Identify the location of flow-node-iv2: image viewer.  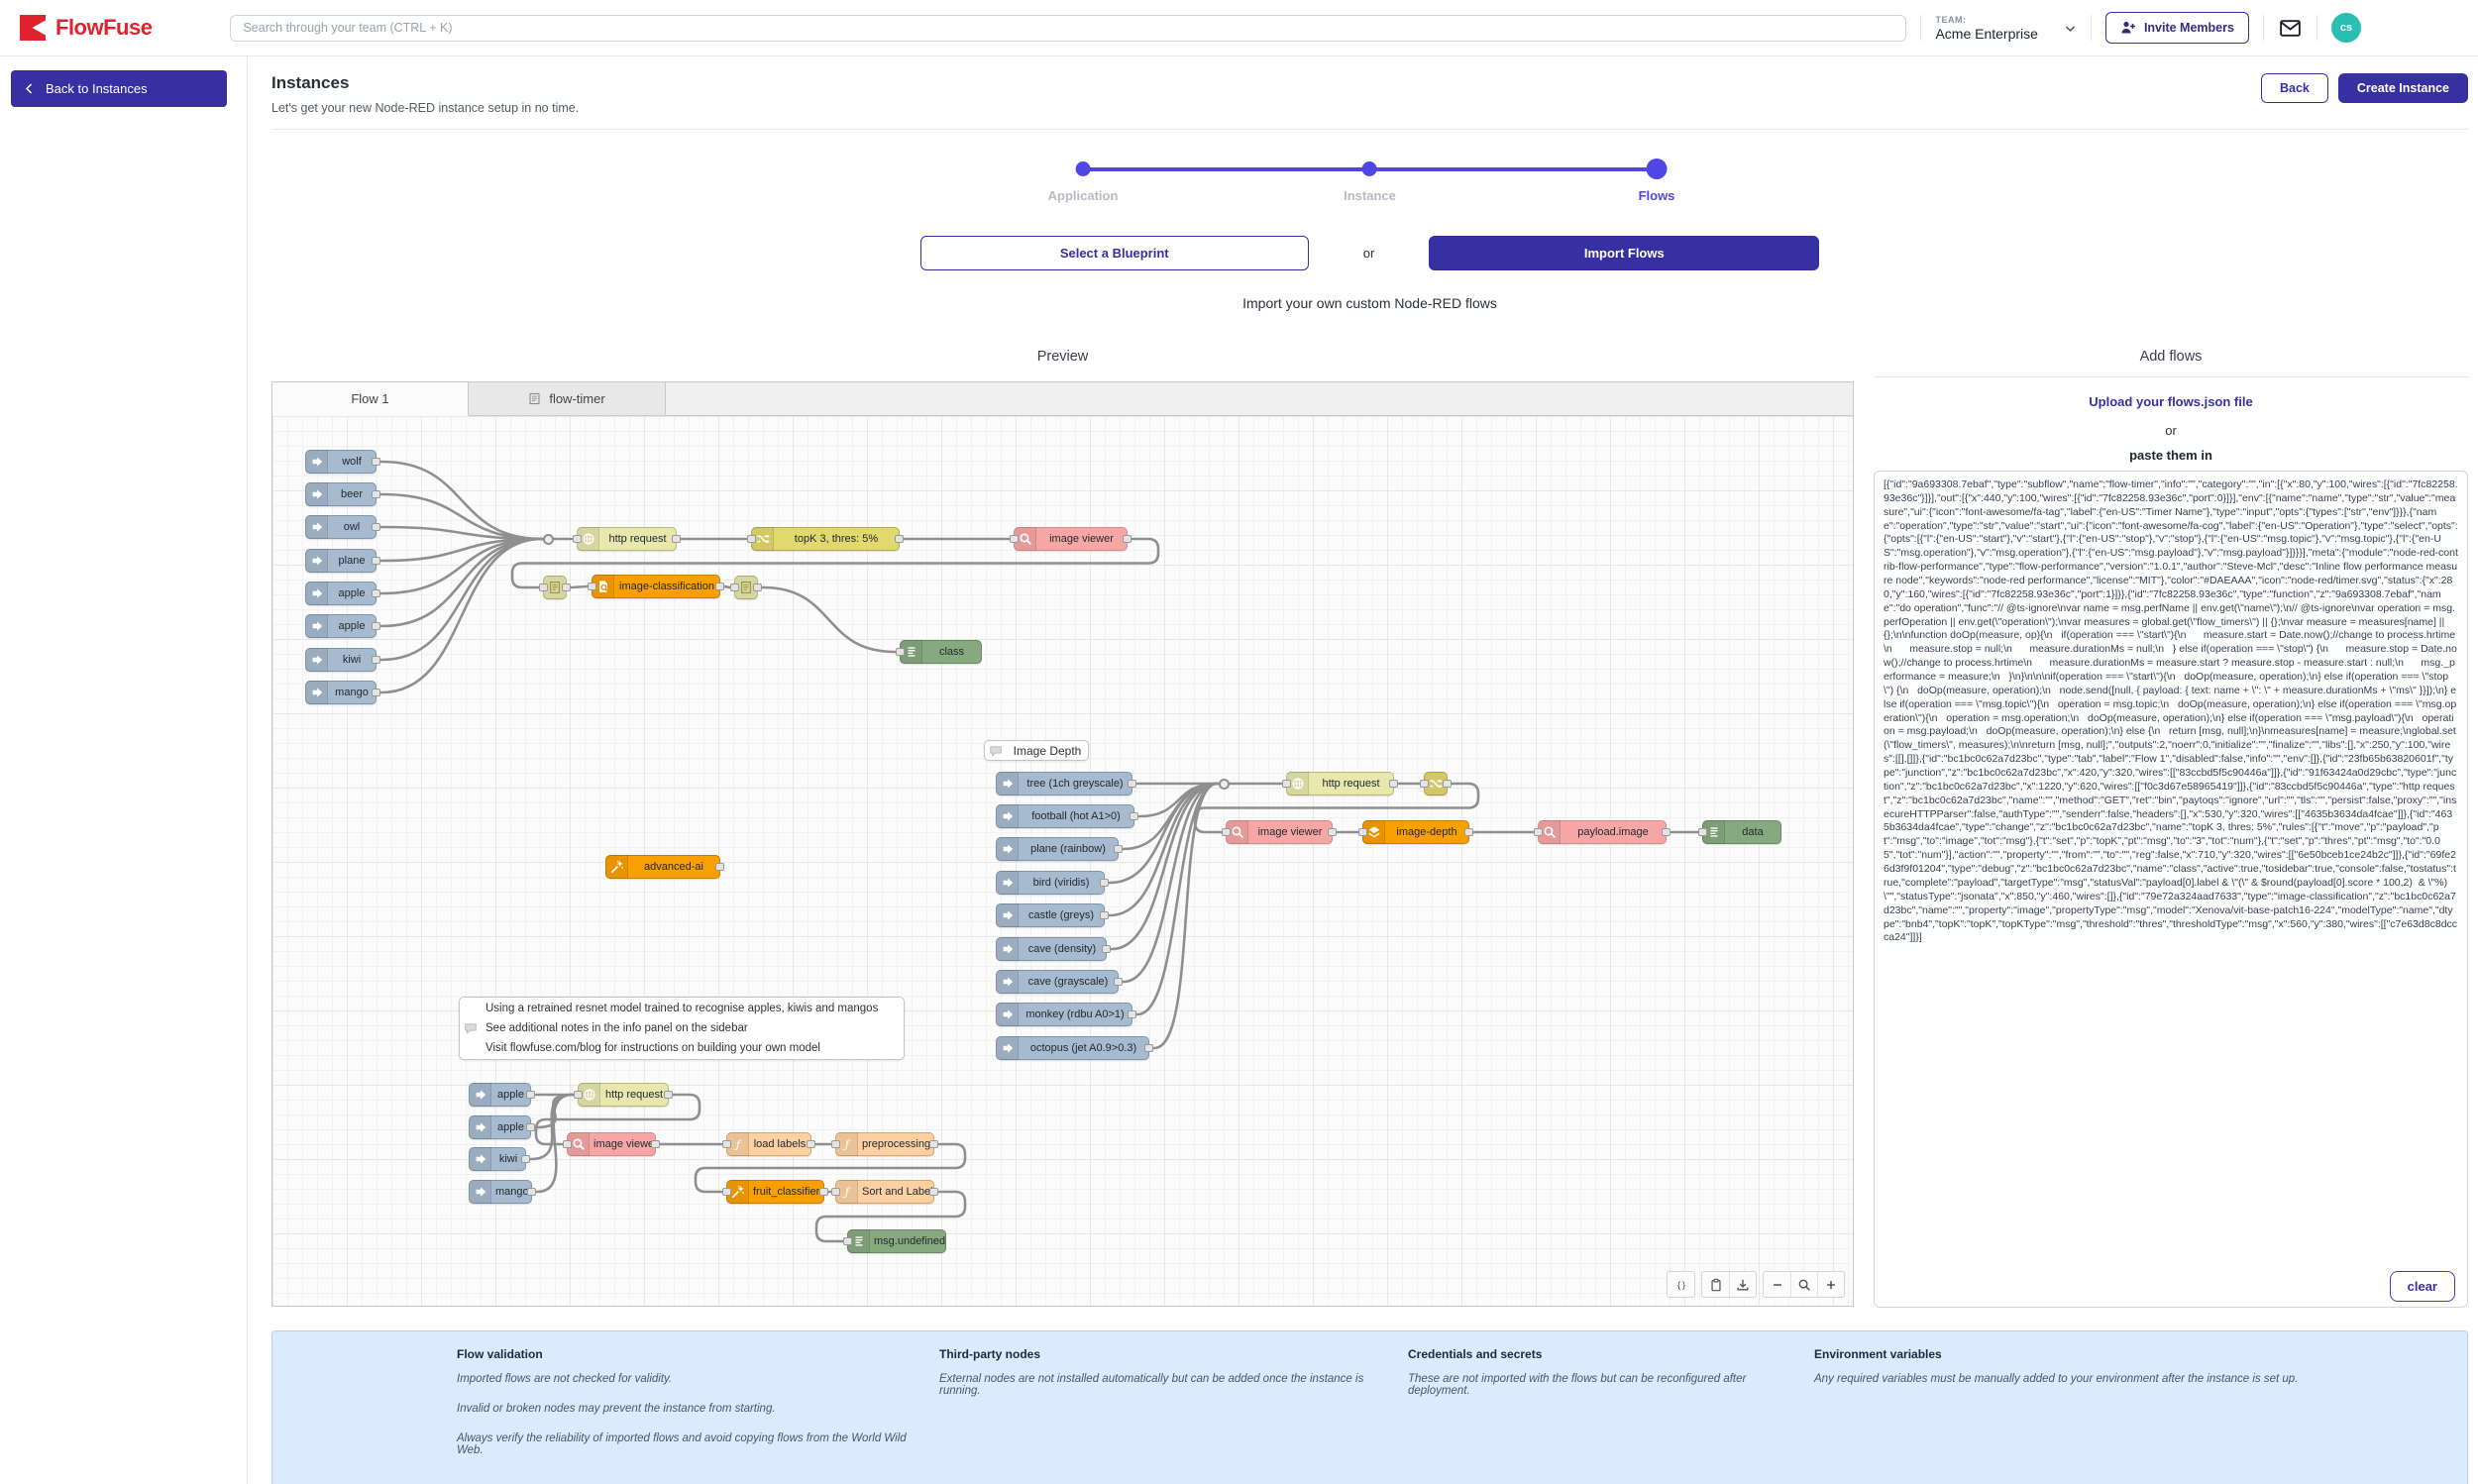
(1279, 832).